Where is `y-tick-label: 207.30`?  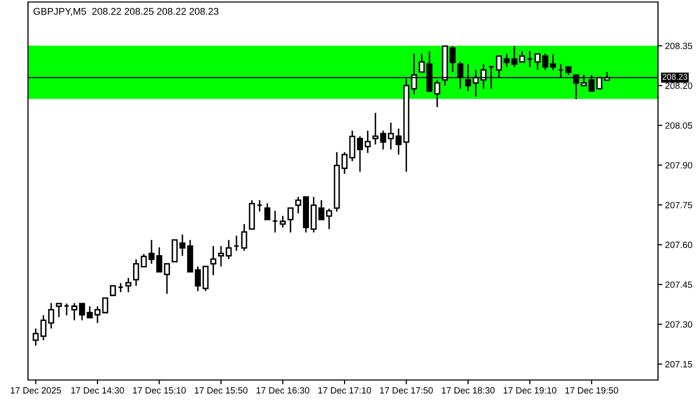
y-tick-label: 207.30 is located at coordinates (678, 324).